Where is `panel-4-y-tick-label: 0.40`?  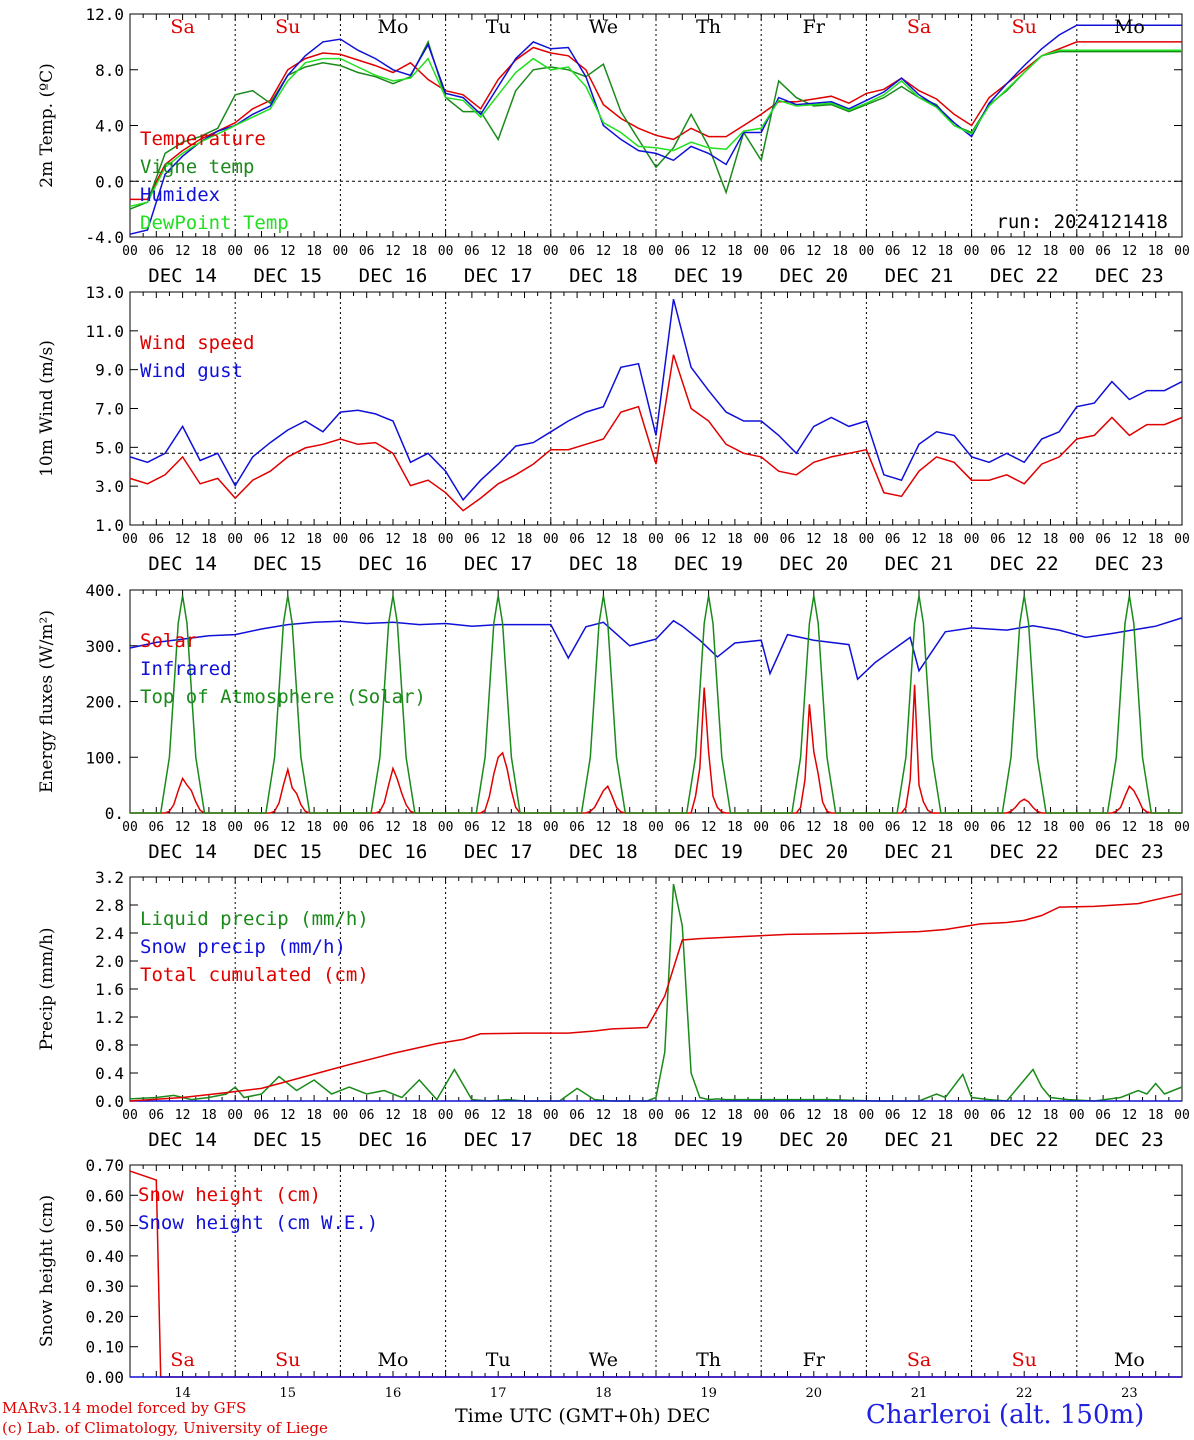 panel-4-y-tick-label: 0.40 is located at coordinates (104, 1256).